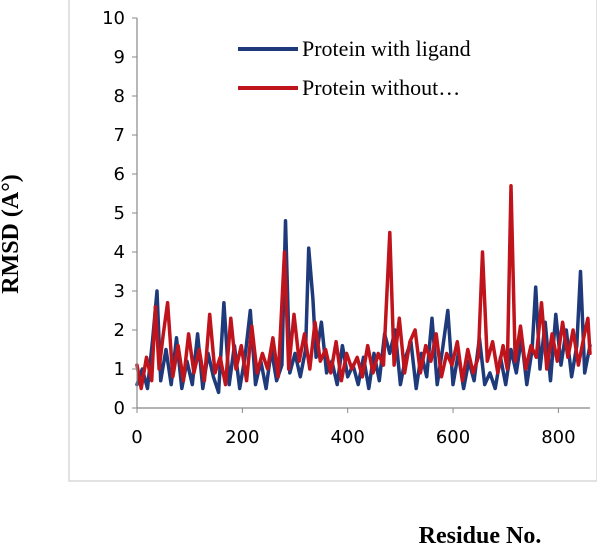 The height and width of the screenshot is (554, 597). I want to click on x-axis-title: Residue No., so click(480, 536).